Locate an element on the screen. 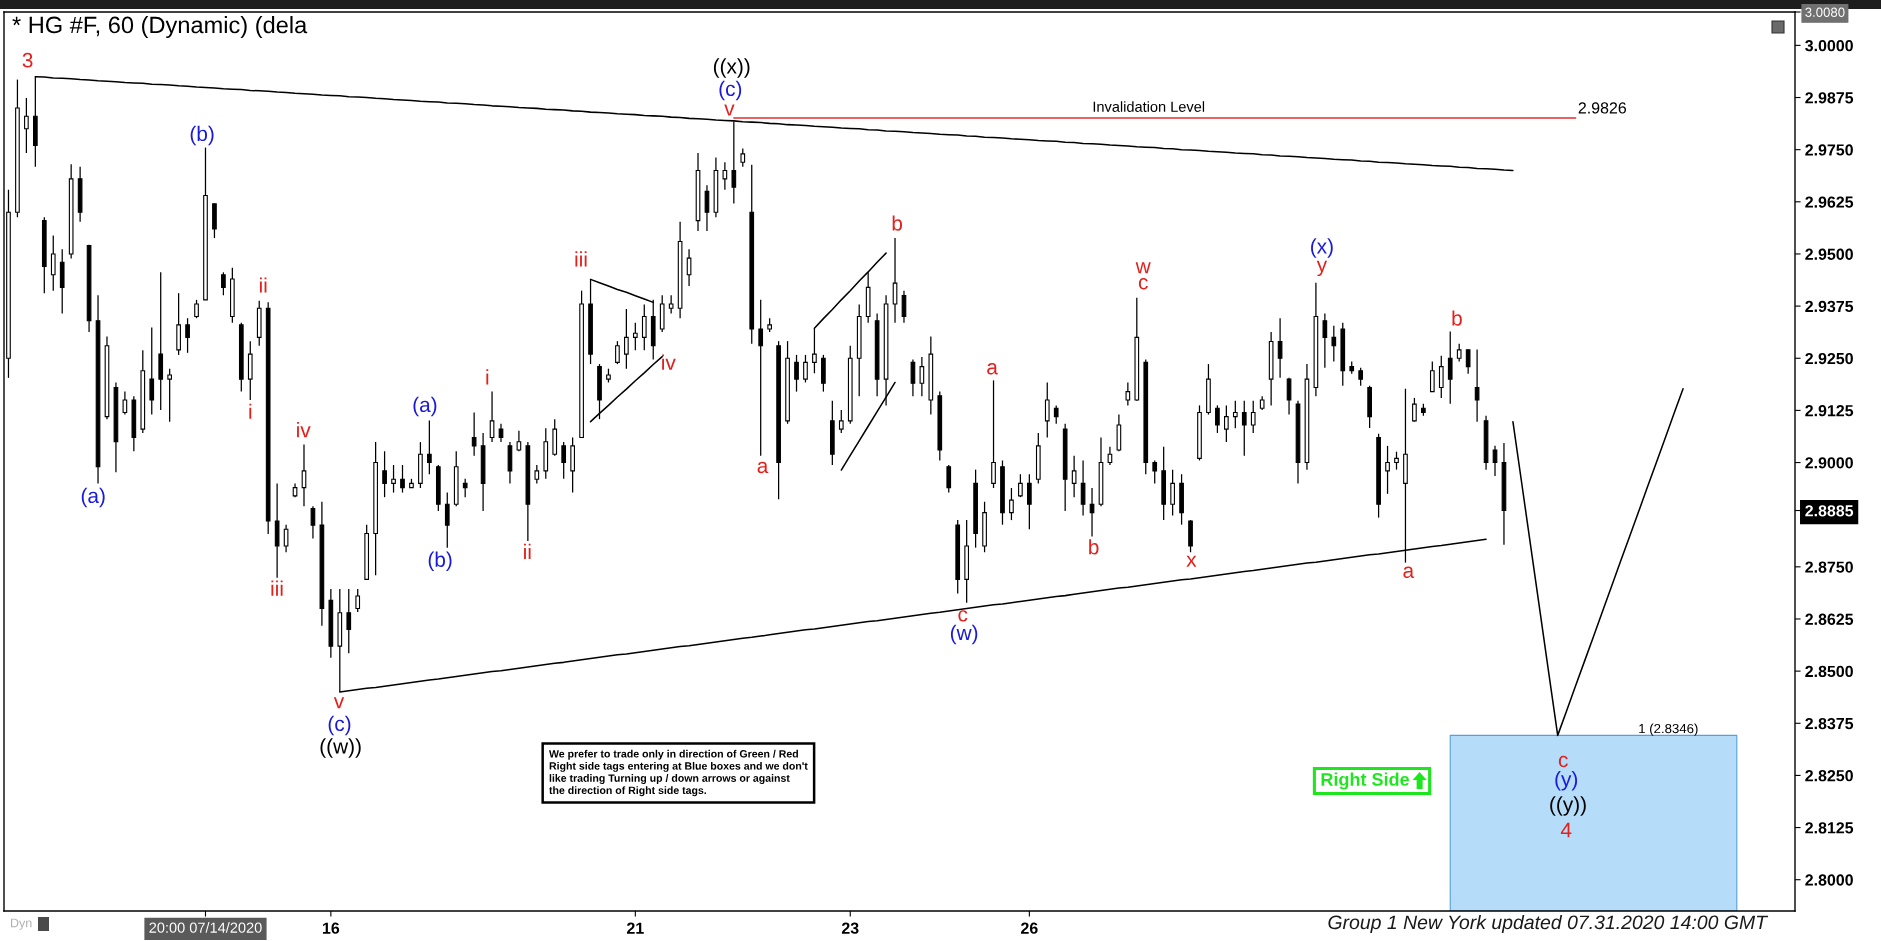 This screenshot has height=941, width=1881. y-tick-label: 2.8625 is located at coordinates (1829, 619).